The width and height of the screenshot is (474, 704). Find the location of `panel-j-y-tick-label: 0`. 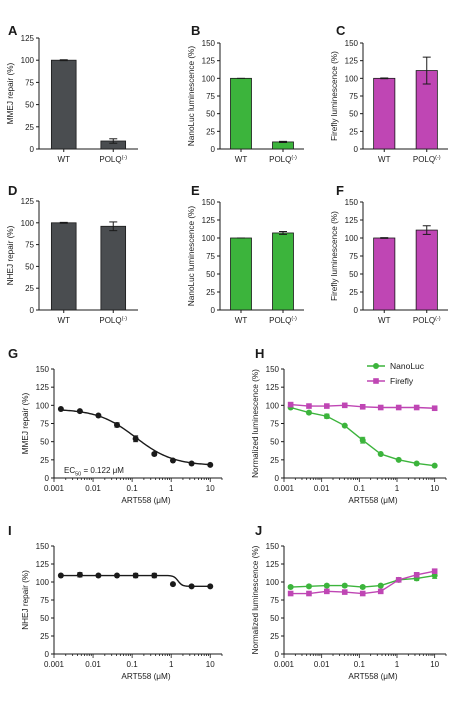

panel-j-y-tick-label: 0 is located at coordinates (277, 654).